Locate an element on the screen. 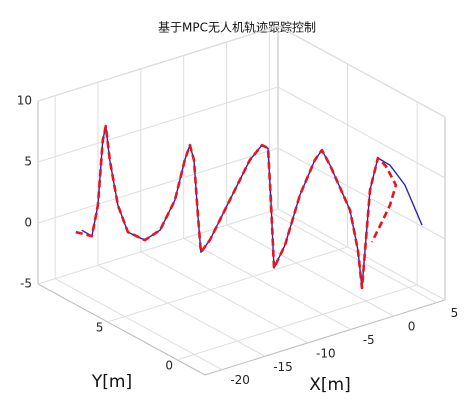  z-tick-label: 10 is located at coordinates (24, 101).